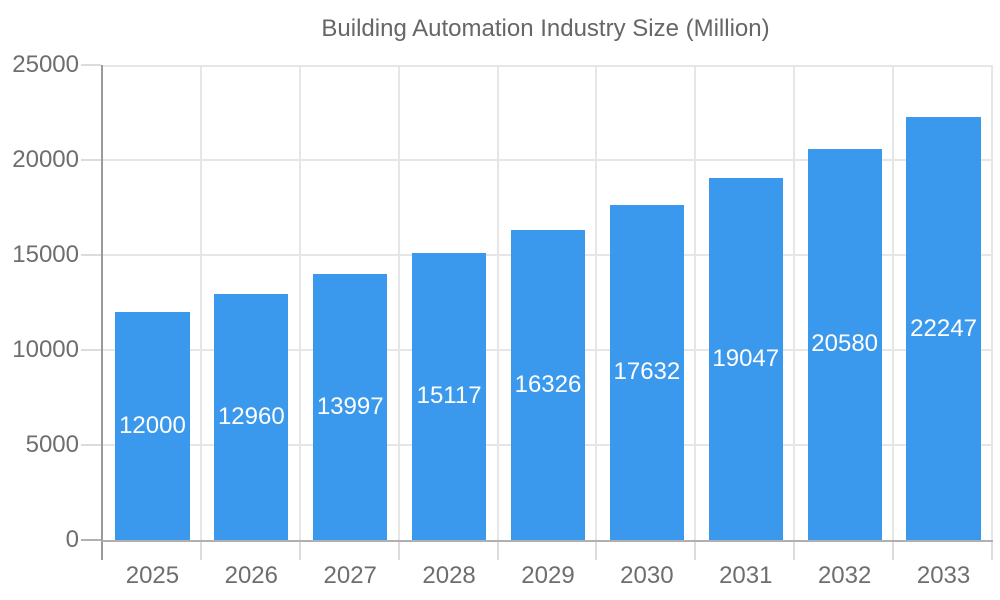 The image size is (1000, 600). I want to click on x-tick-label: 2029, so click(548, 575).